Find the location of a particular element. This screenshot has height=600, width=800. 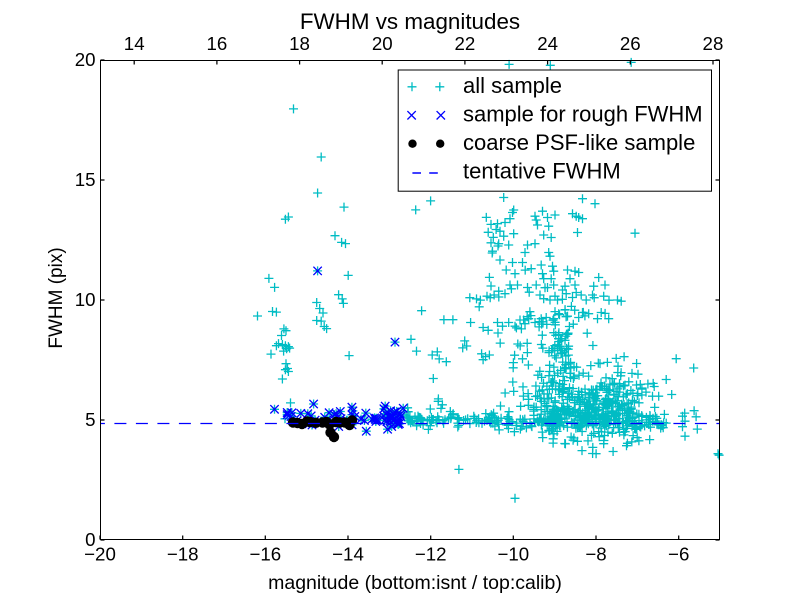

svg-text: 10 is located at coordinates (85, 299).